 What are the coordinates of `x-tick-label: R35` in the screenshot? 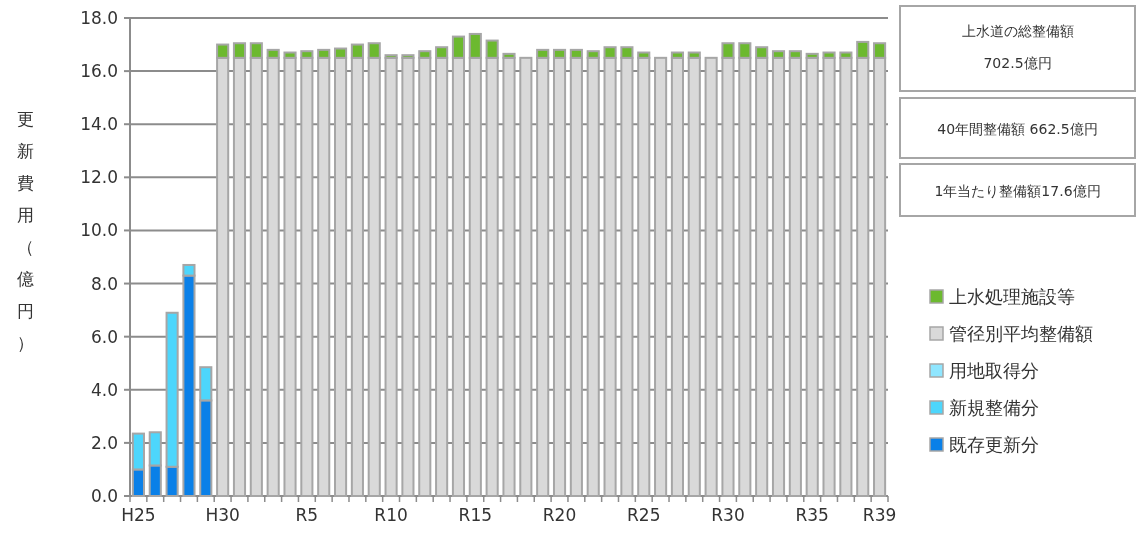 It's located at (812, 515).